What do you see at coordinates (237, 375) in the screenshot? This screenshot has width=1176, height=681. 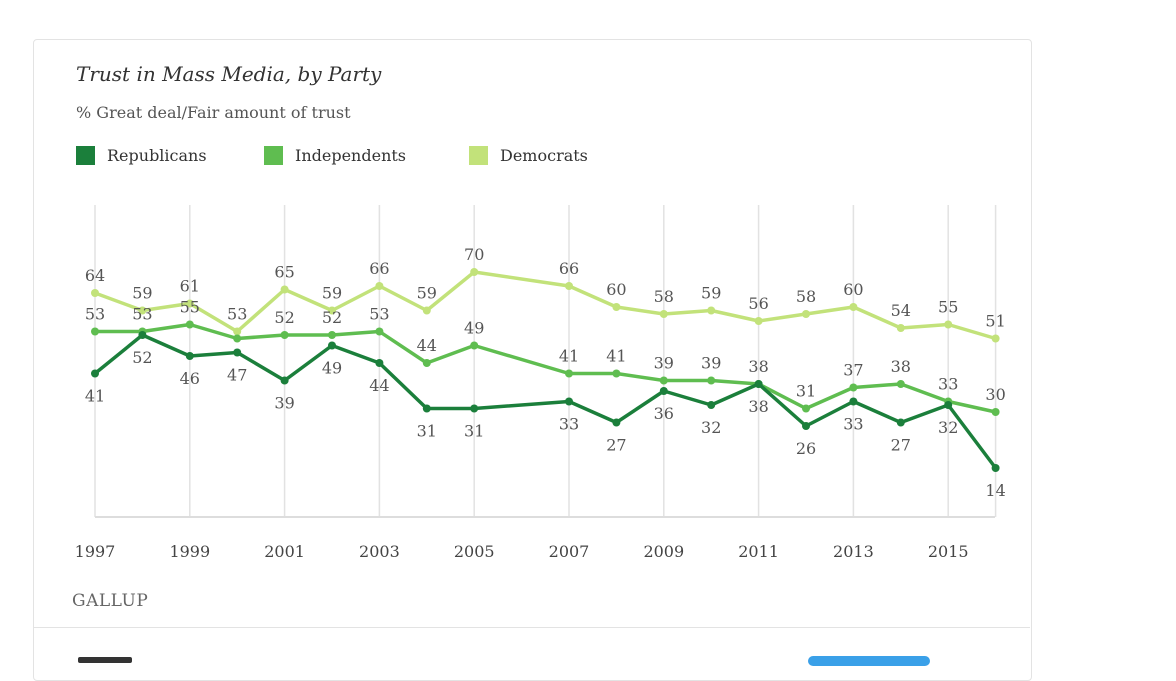 I see `data-label: 47` at bounding box center [237, 375].